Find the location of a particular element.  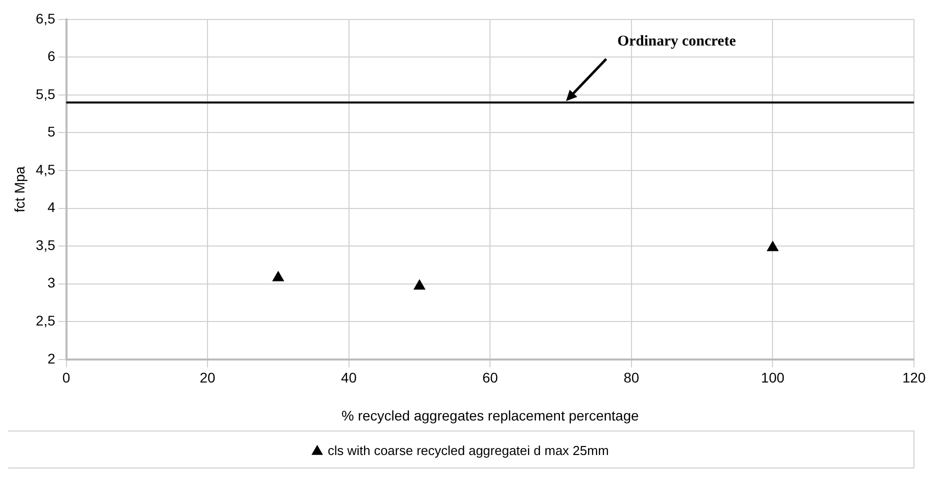

y-tick-label: 4 is located at coordinates (51, 207).